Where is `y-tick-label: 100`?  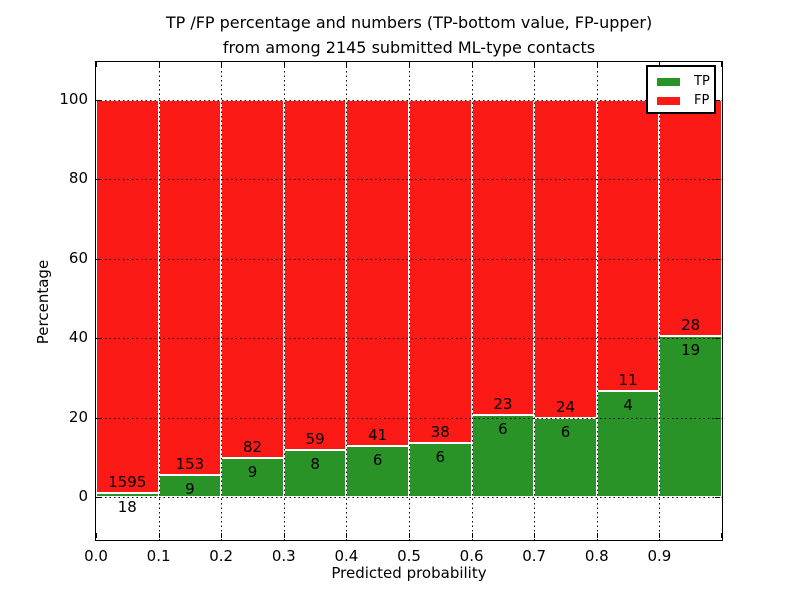 y-tick-label: 100 is located at coordinates (73, 99).